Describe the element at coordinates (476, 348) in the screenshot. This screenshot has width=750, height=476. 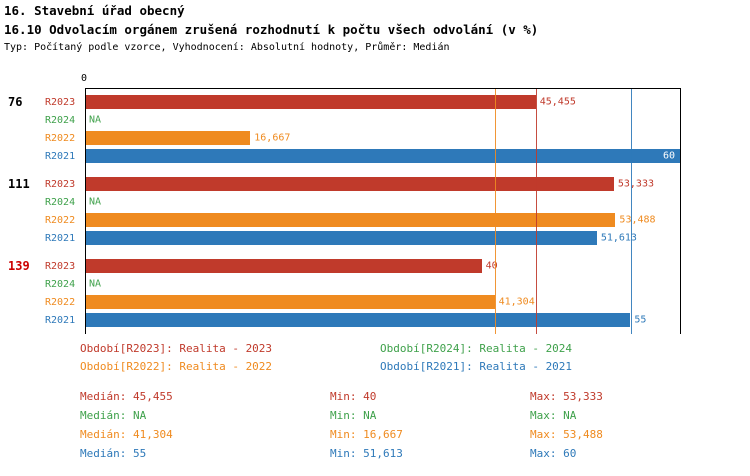
I see `legend-item-r2024: Období[R2024]: Realita - 2024` at that location.